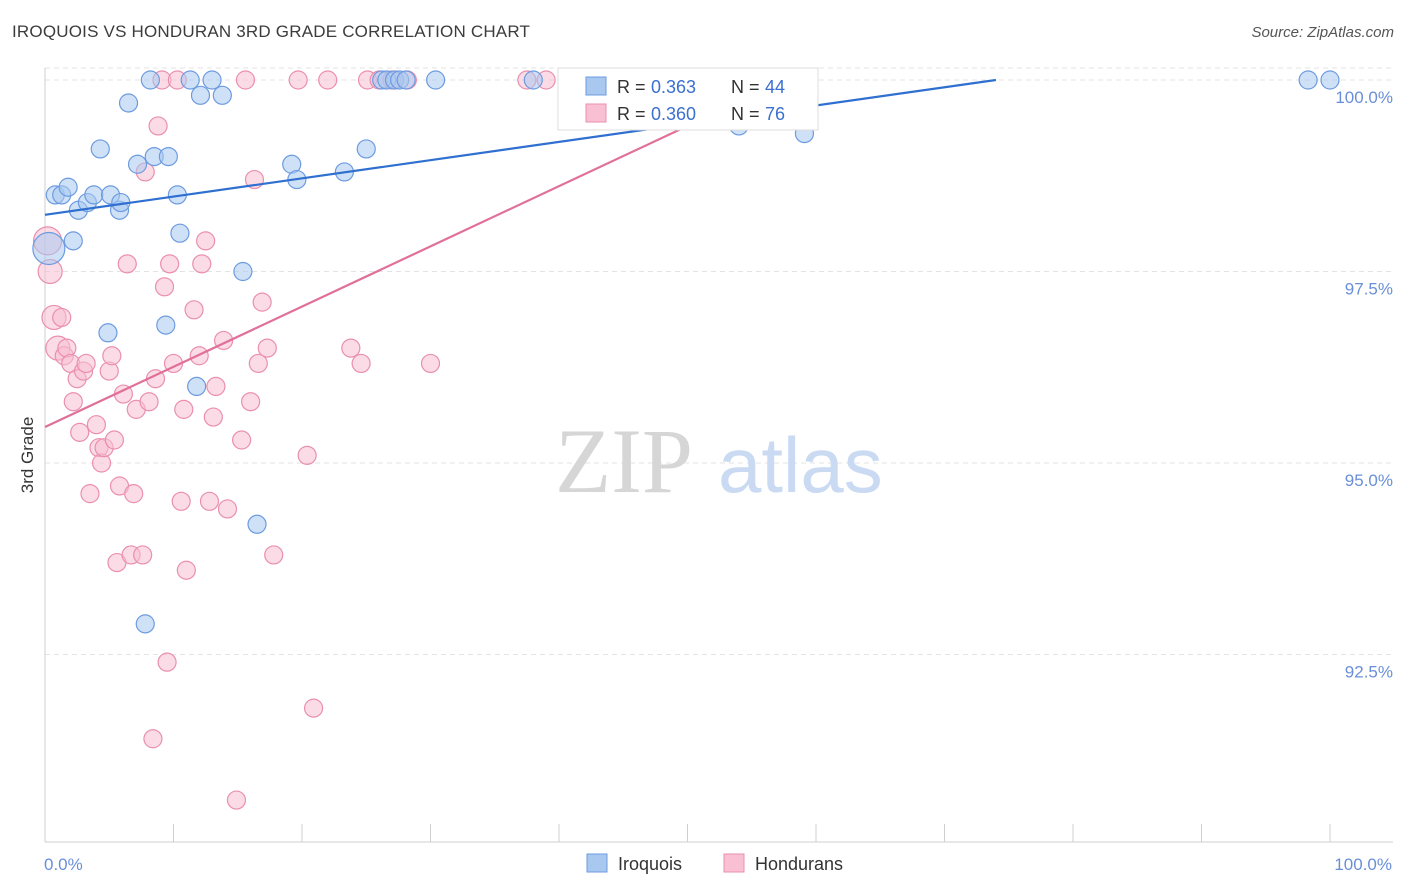 This screenshot has width=1406, height=892. What do you see at coordinates (688, 99) in the screenshot?
I see `stats-legend: R = 0.363 N = 44 R = 0.360 N = 76` at bounding box center [688, 99].